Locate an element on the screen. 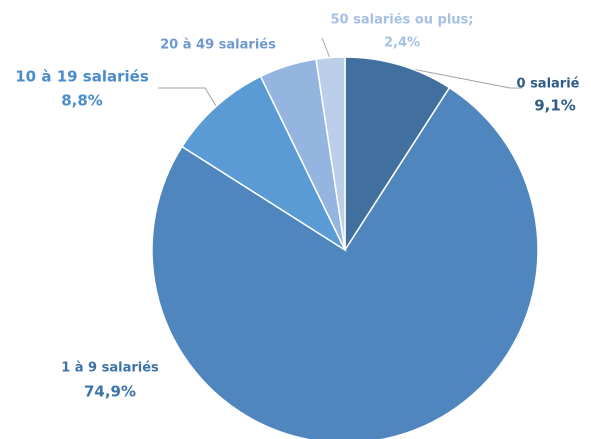 This screenshot has height=439, width=591. value-label: 2,4% is located at coordinates (402, 43).